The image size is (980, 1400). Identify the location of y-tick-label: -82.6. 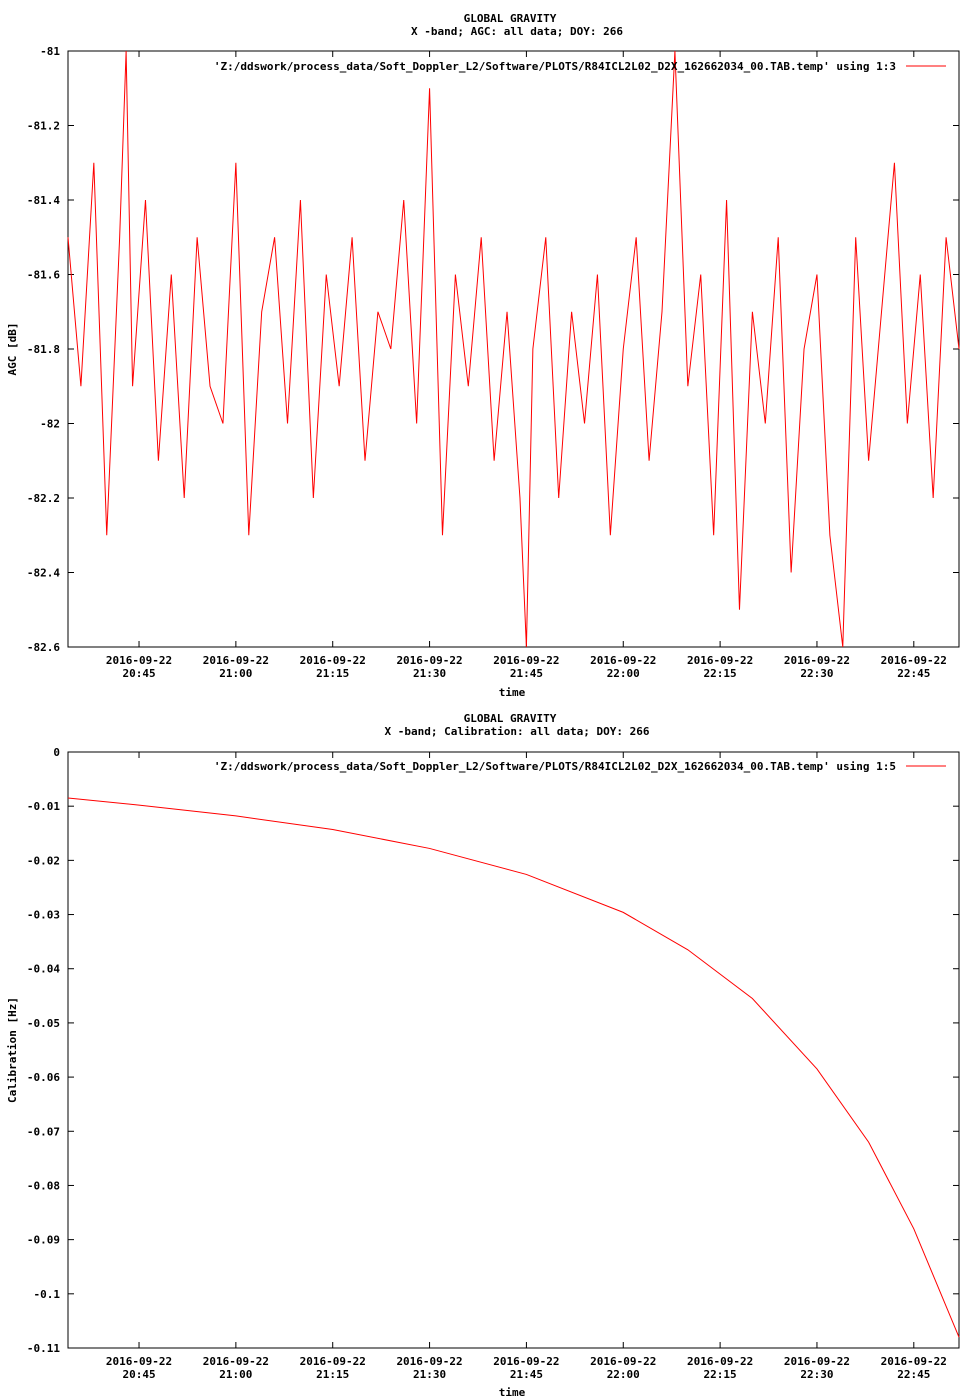
(43, 647).